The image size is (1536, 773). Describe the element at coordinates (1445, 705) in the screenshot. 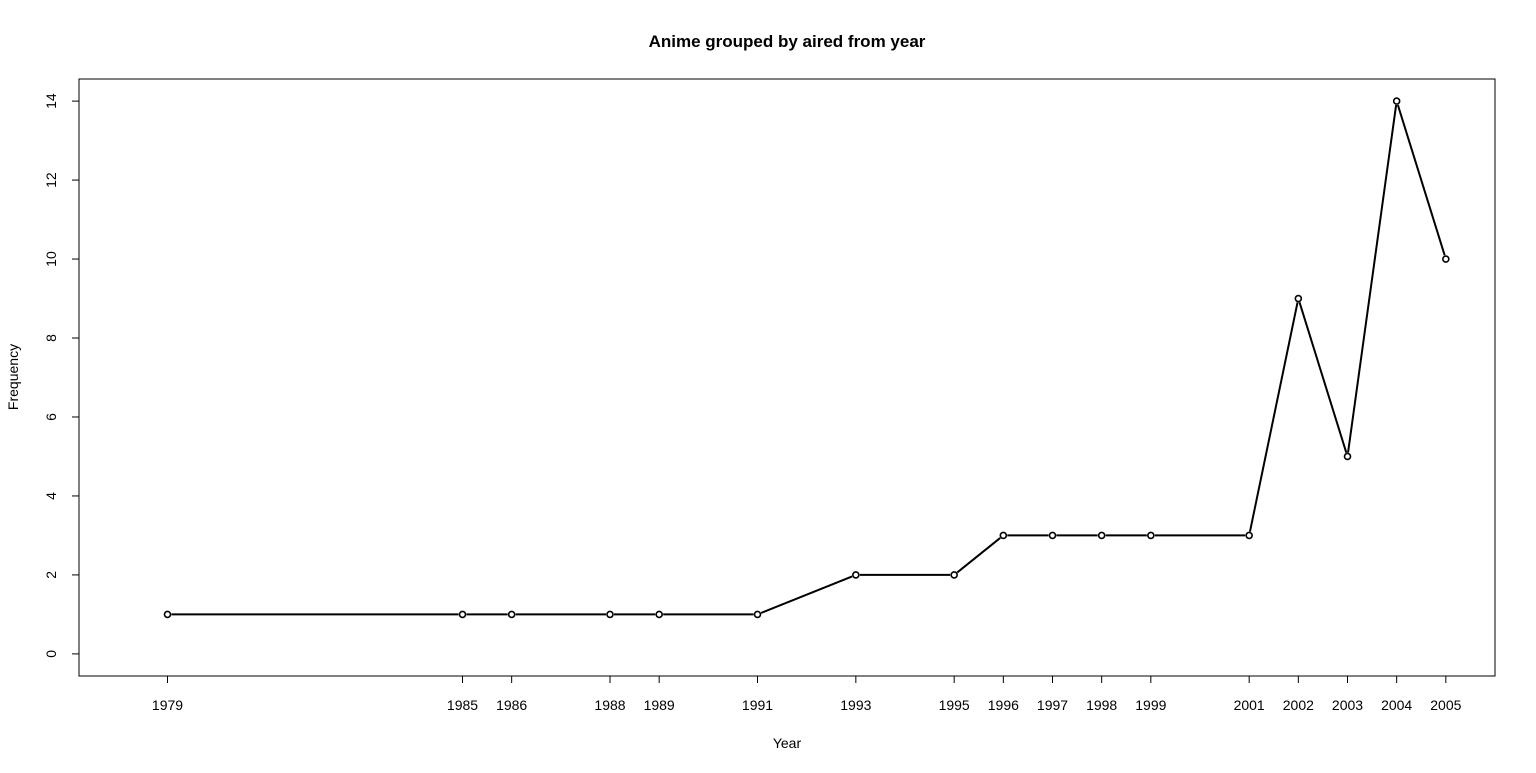

I see `x-tick-label: 2005` at that location.